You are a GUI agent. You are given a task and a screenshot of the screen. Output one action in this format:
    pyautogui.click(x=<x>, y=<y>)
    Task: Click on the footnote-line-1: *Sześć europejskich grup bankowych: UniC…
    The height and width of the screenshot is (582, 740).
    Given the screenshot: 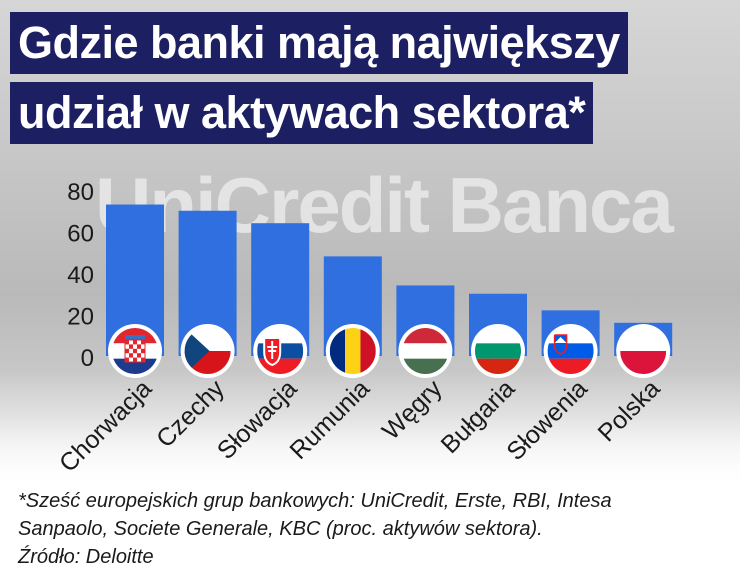 What is the action you would take?
    pyautogui.click(x=315, y=501)
    